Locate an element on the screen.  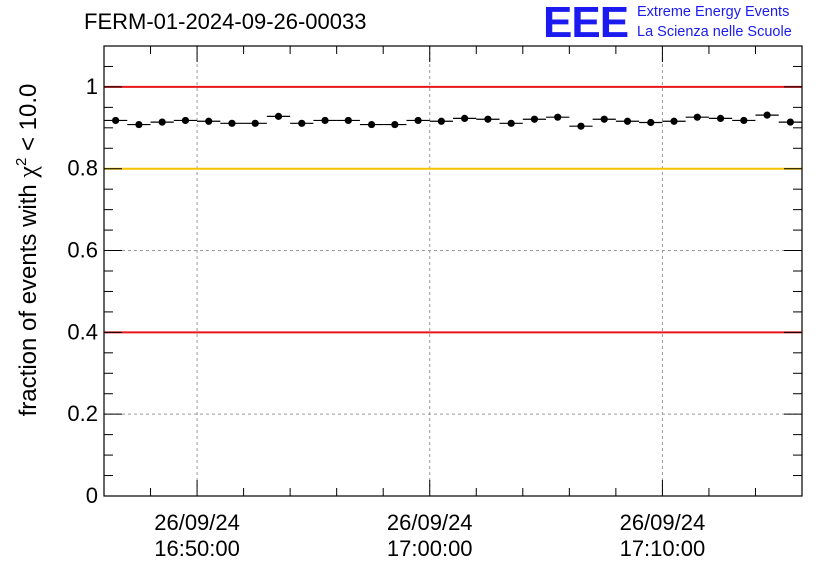
y-tick-label: 0.8 is located at coordinates (82, 168).